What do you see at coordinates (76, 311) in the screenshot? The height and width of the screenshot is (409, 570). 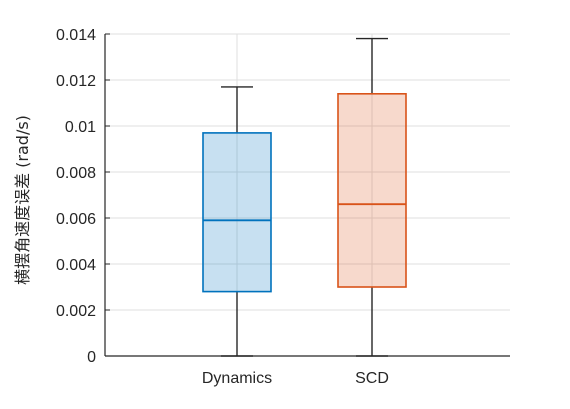 I see `y-tick-label: 0.002` at bounding box center [76, 311].